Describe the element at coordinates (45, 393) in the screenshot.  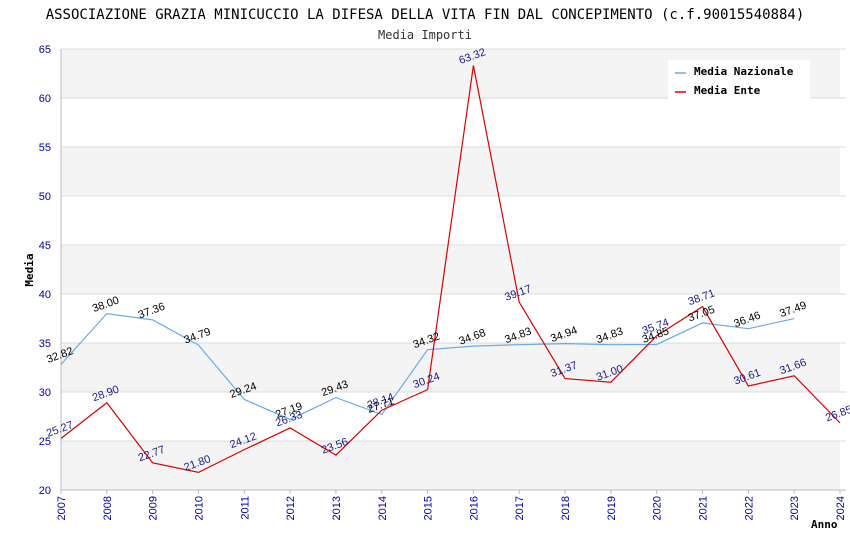
I see `y-tick-label: 30` at that location.